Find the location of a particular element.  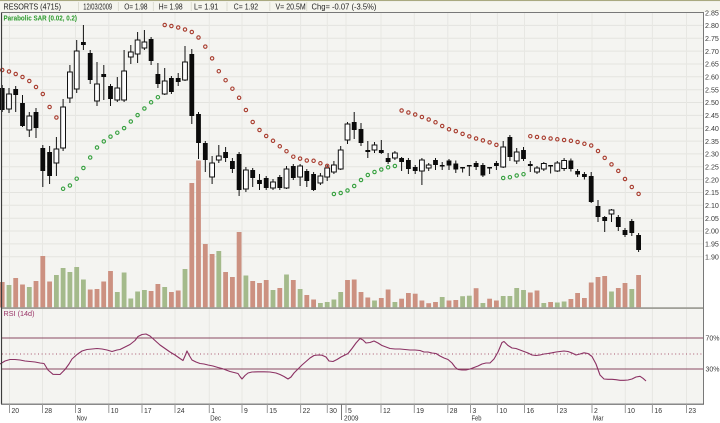

svg-text: 2.35 is located at coordinates (712, 141).